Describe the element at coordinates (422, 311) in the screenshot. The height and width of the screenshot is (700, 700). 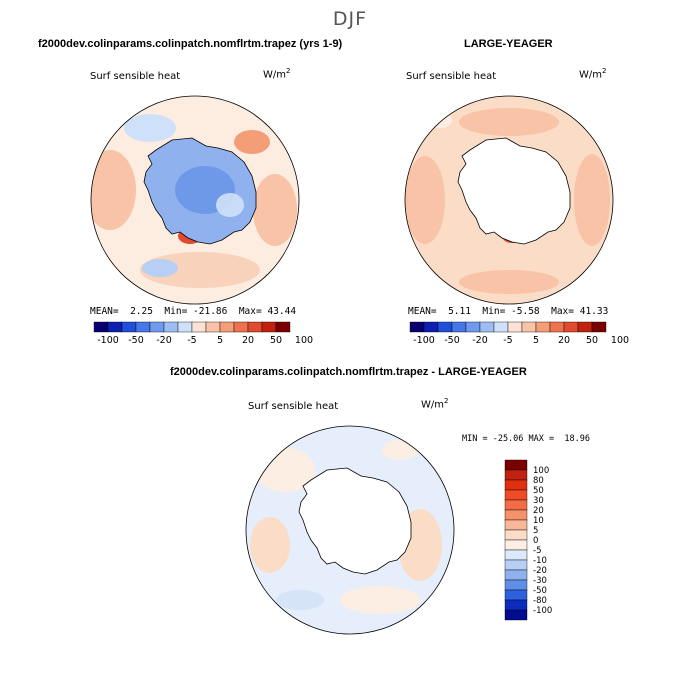
I see `mean-label: MEAN=` at that location.